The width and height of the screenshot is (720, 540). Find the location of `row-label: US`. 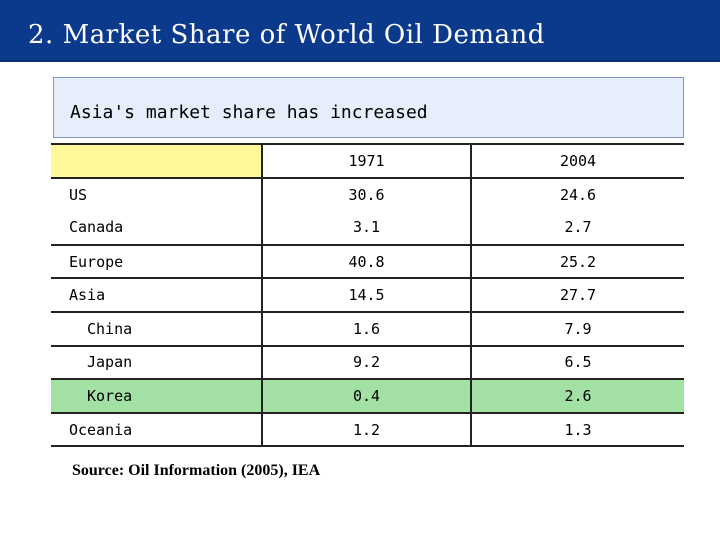

row-label: US is located at coordinates (157, 194).